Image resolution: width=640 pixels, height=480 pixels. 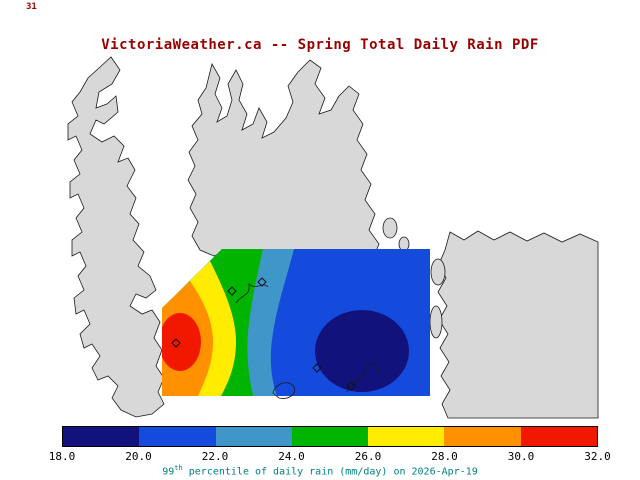 What do you see at coordinates (62, 456) in the screenshot?
I see `colorbar-tick: 18.0` at bounding box center [62, 456].